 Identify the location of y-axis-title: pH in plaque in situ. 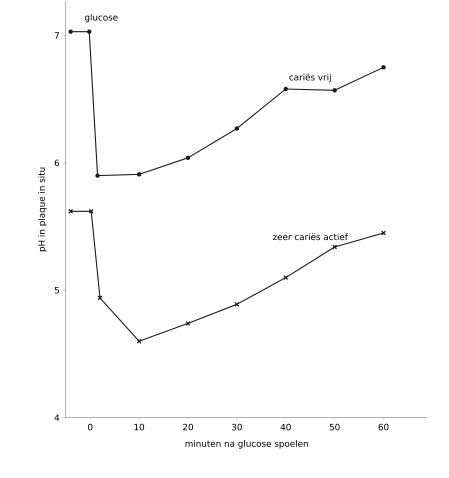
(42, 210).